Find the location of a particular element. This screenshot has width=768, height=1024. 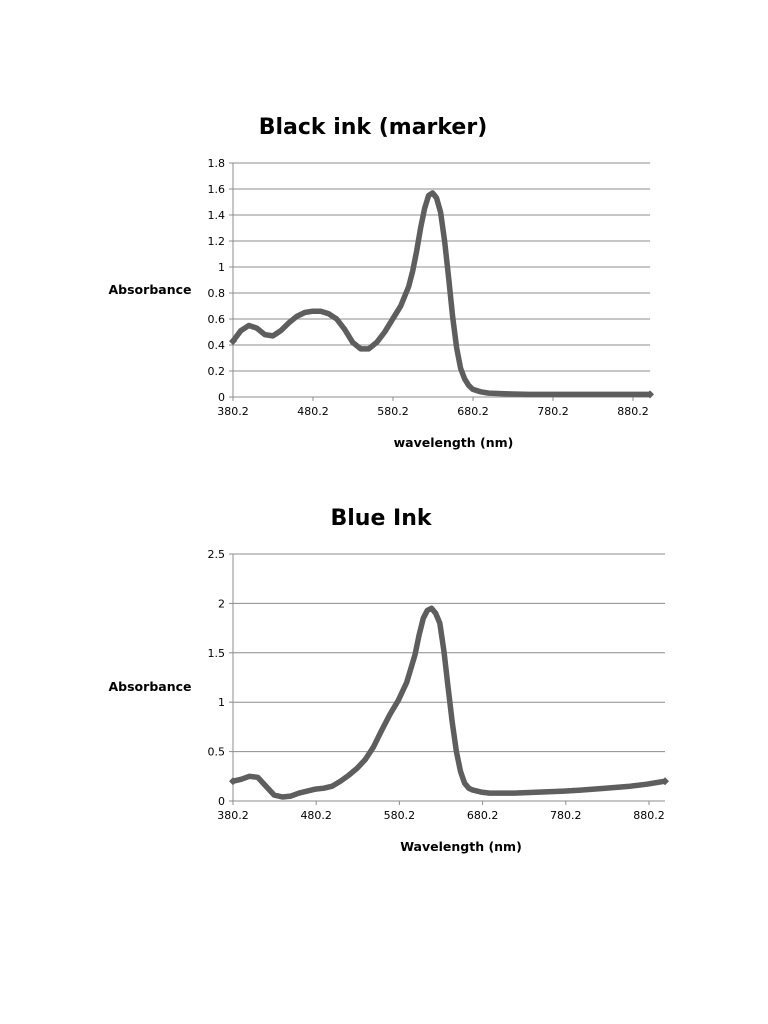

y-tick-label: 1.2 is located at coordinates (217, 241).